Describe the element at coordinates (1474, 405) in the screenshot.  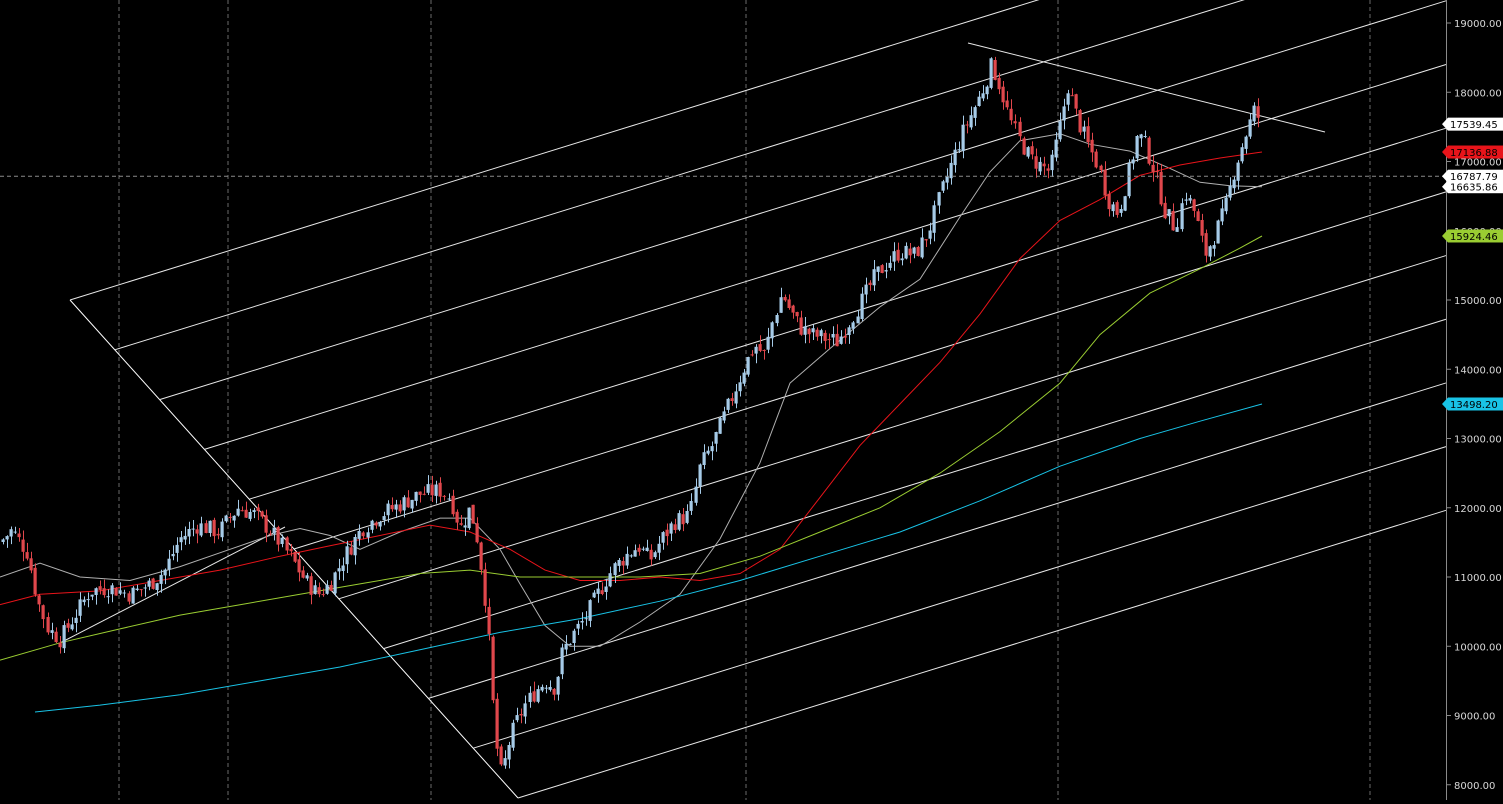
I see `price-tag-label: 13498.20` at that location.